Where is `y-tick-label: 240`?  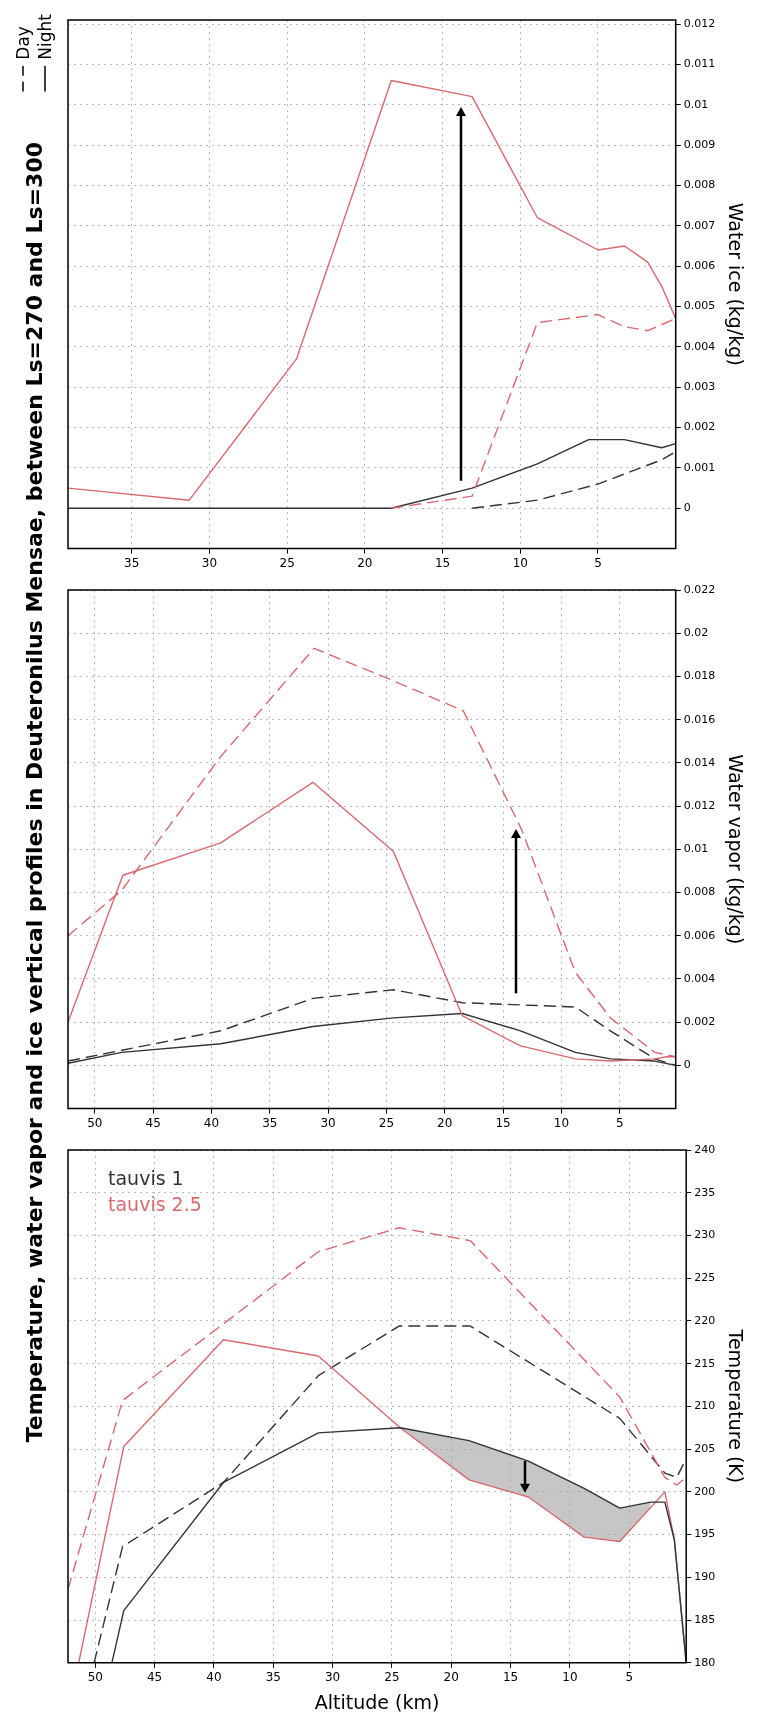 y-tick-label: 240 is located at coordinates (705, 1149).